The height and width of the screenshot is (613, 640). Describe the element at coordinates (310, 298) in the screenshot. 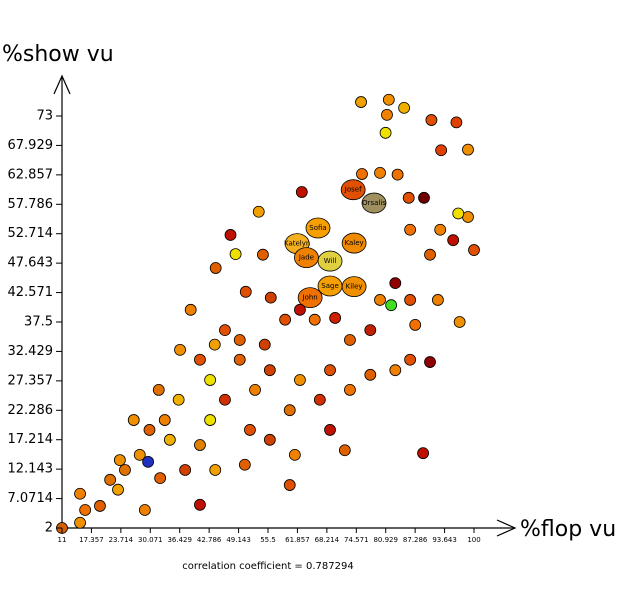

I see `point-label: John` at that location.